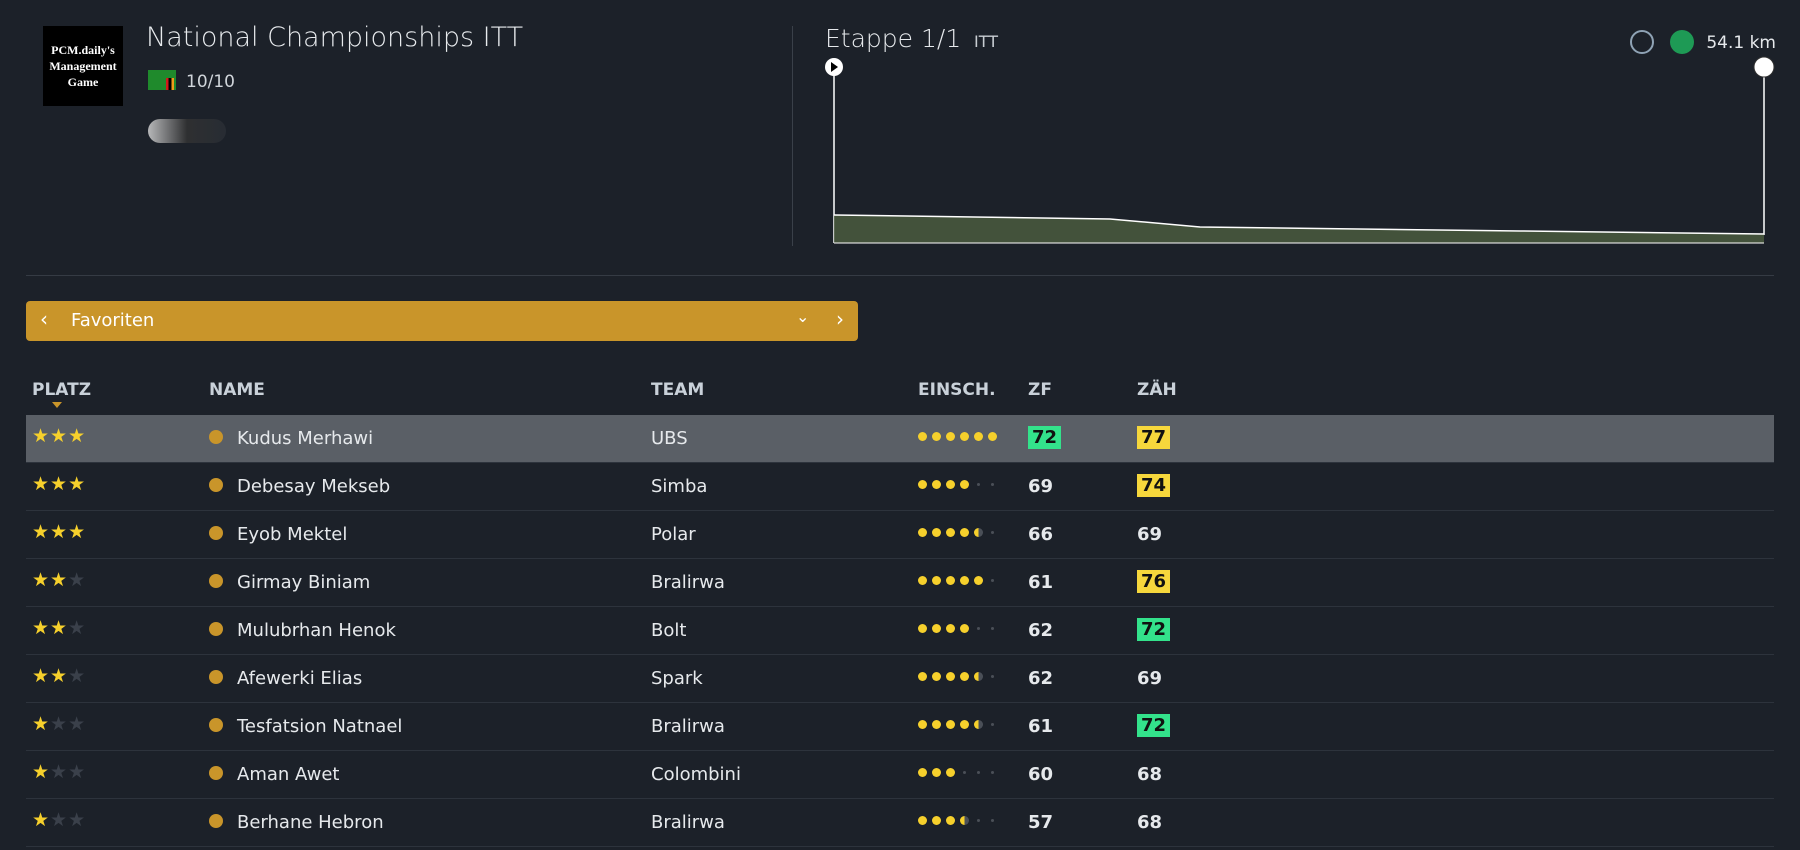  What do you see at coordinates (442, 321) in the screenshot?
I see `list-selector: ‹ ⌄ ›` at bounding box center [442, 321].